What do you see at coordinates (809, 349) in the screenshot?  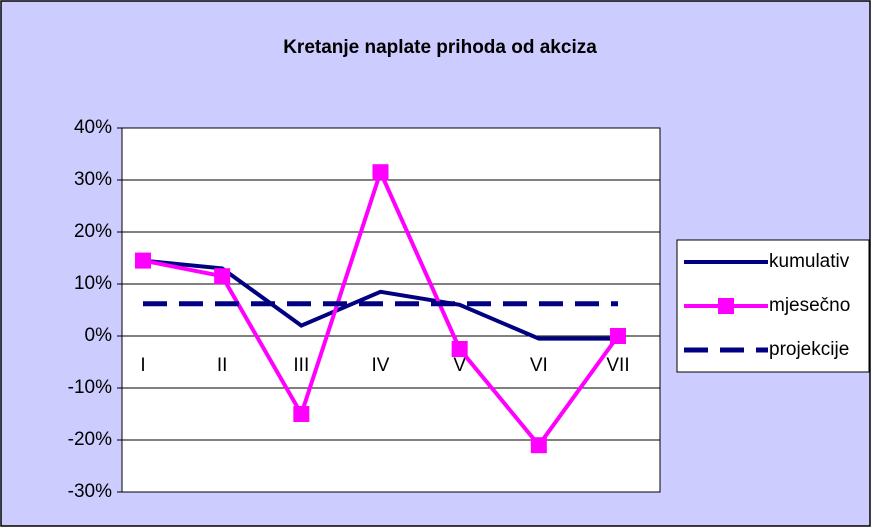 I see `legend-label: projekcije` at bounding box center [809, 349].